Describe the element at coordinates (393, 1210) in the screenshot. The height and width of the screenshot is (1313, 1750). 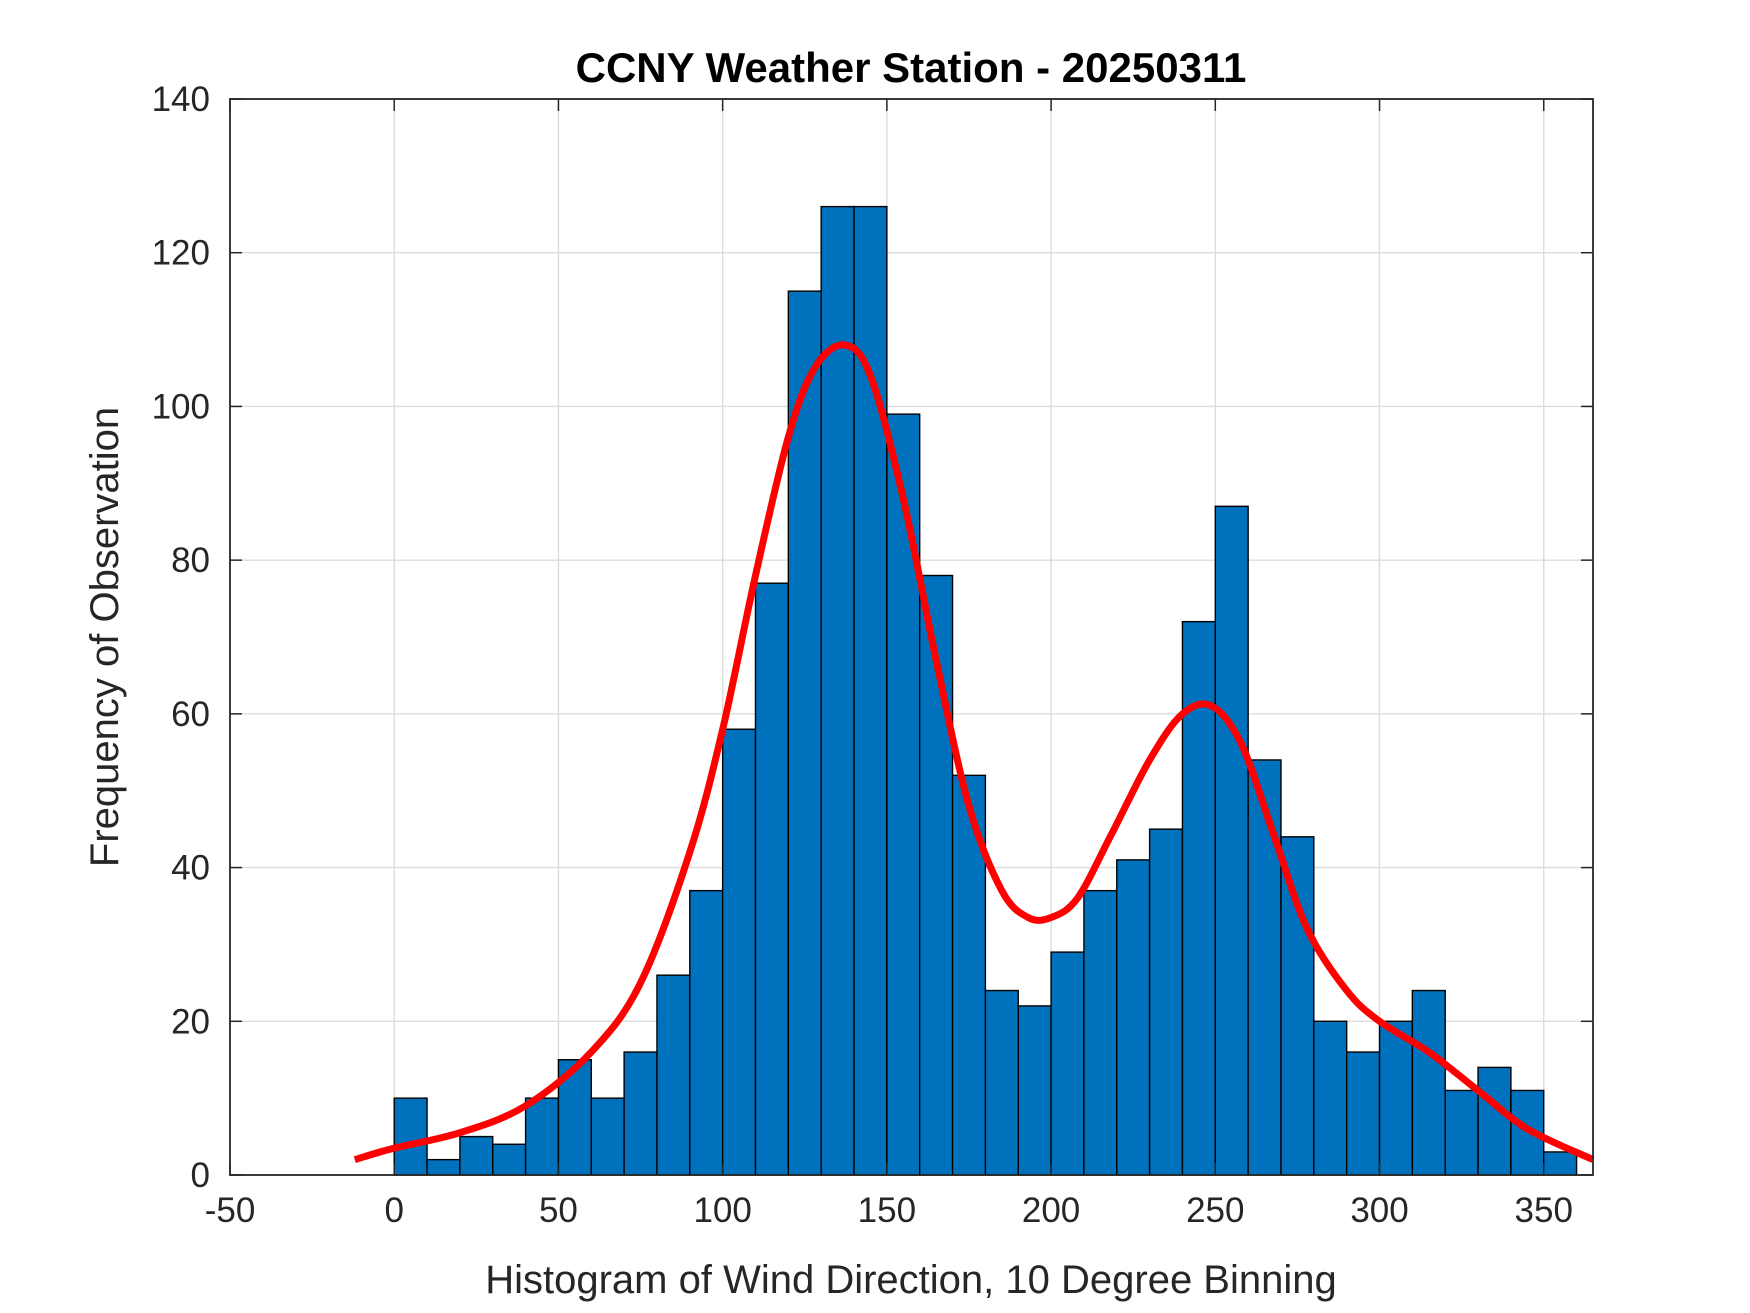
I see `x-tick-label: 0` at that location.